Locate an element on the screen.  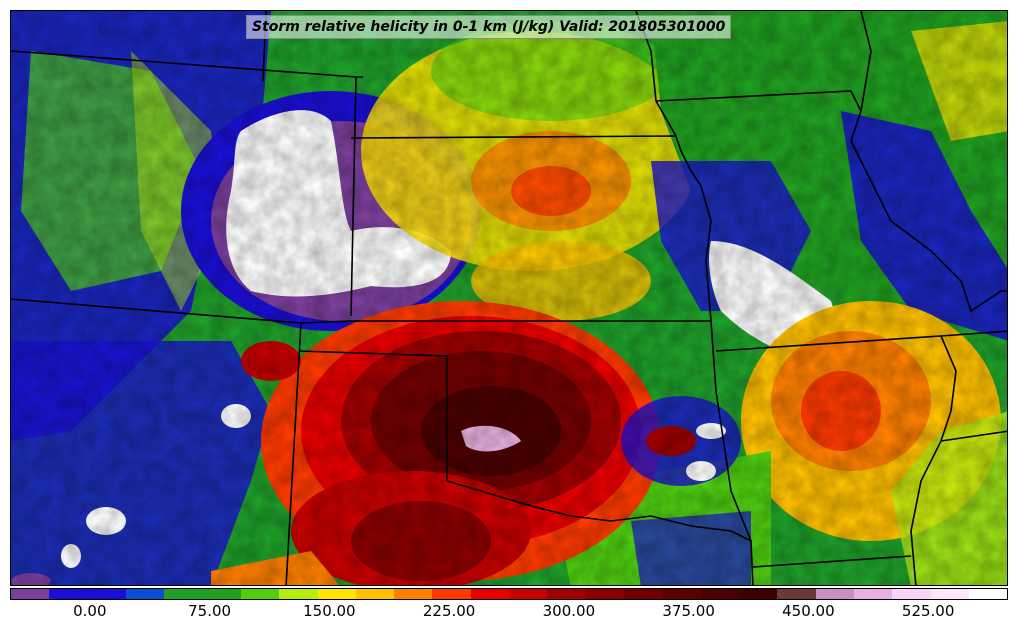
colorbar-tick-label: 300.00 is located at coordinates (569, 611).